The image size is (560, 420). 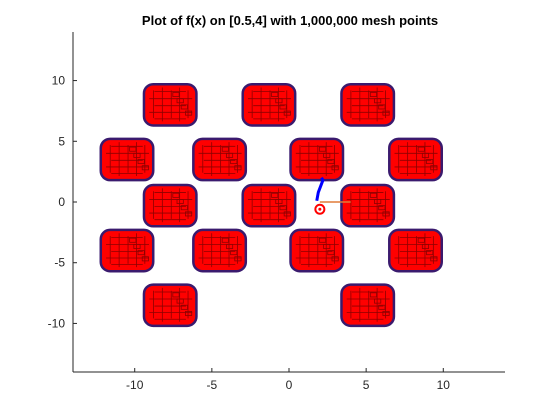 I want to click on red-marker-dot, so click(x=320, y=209).